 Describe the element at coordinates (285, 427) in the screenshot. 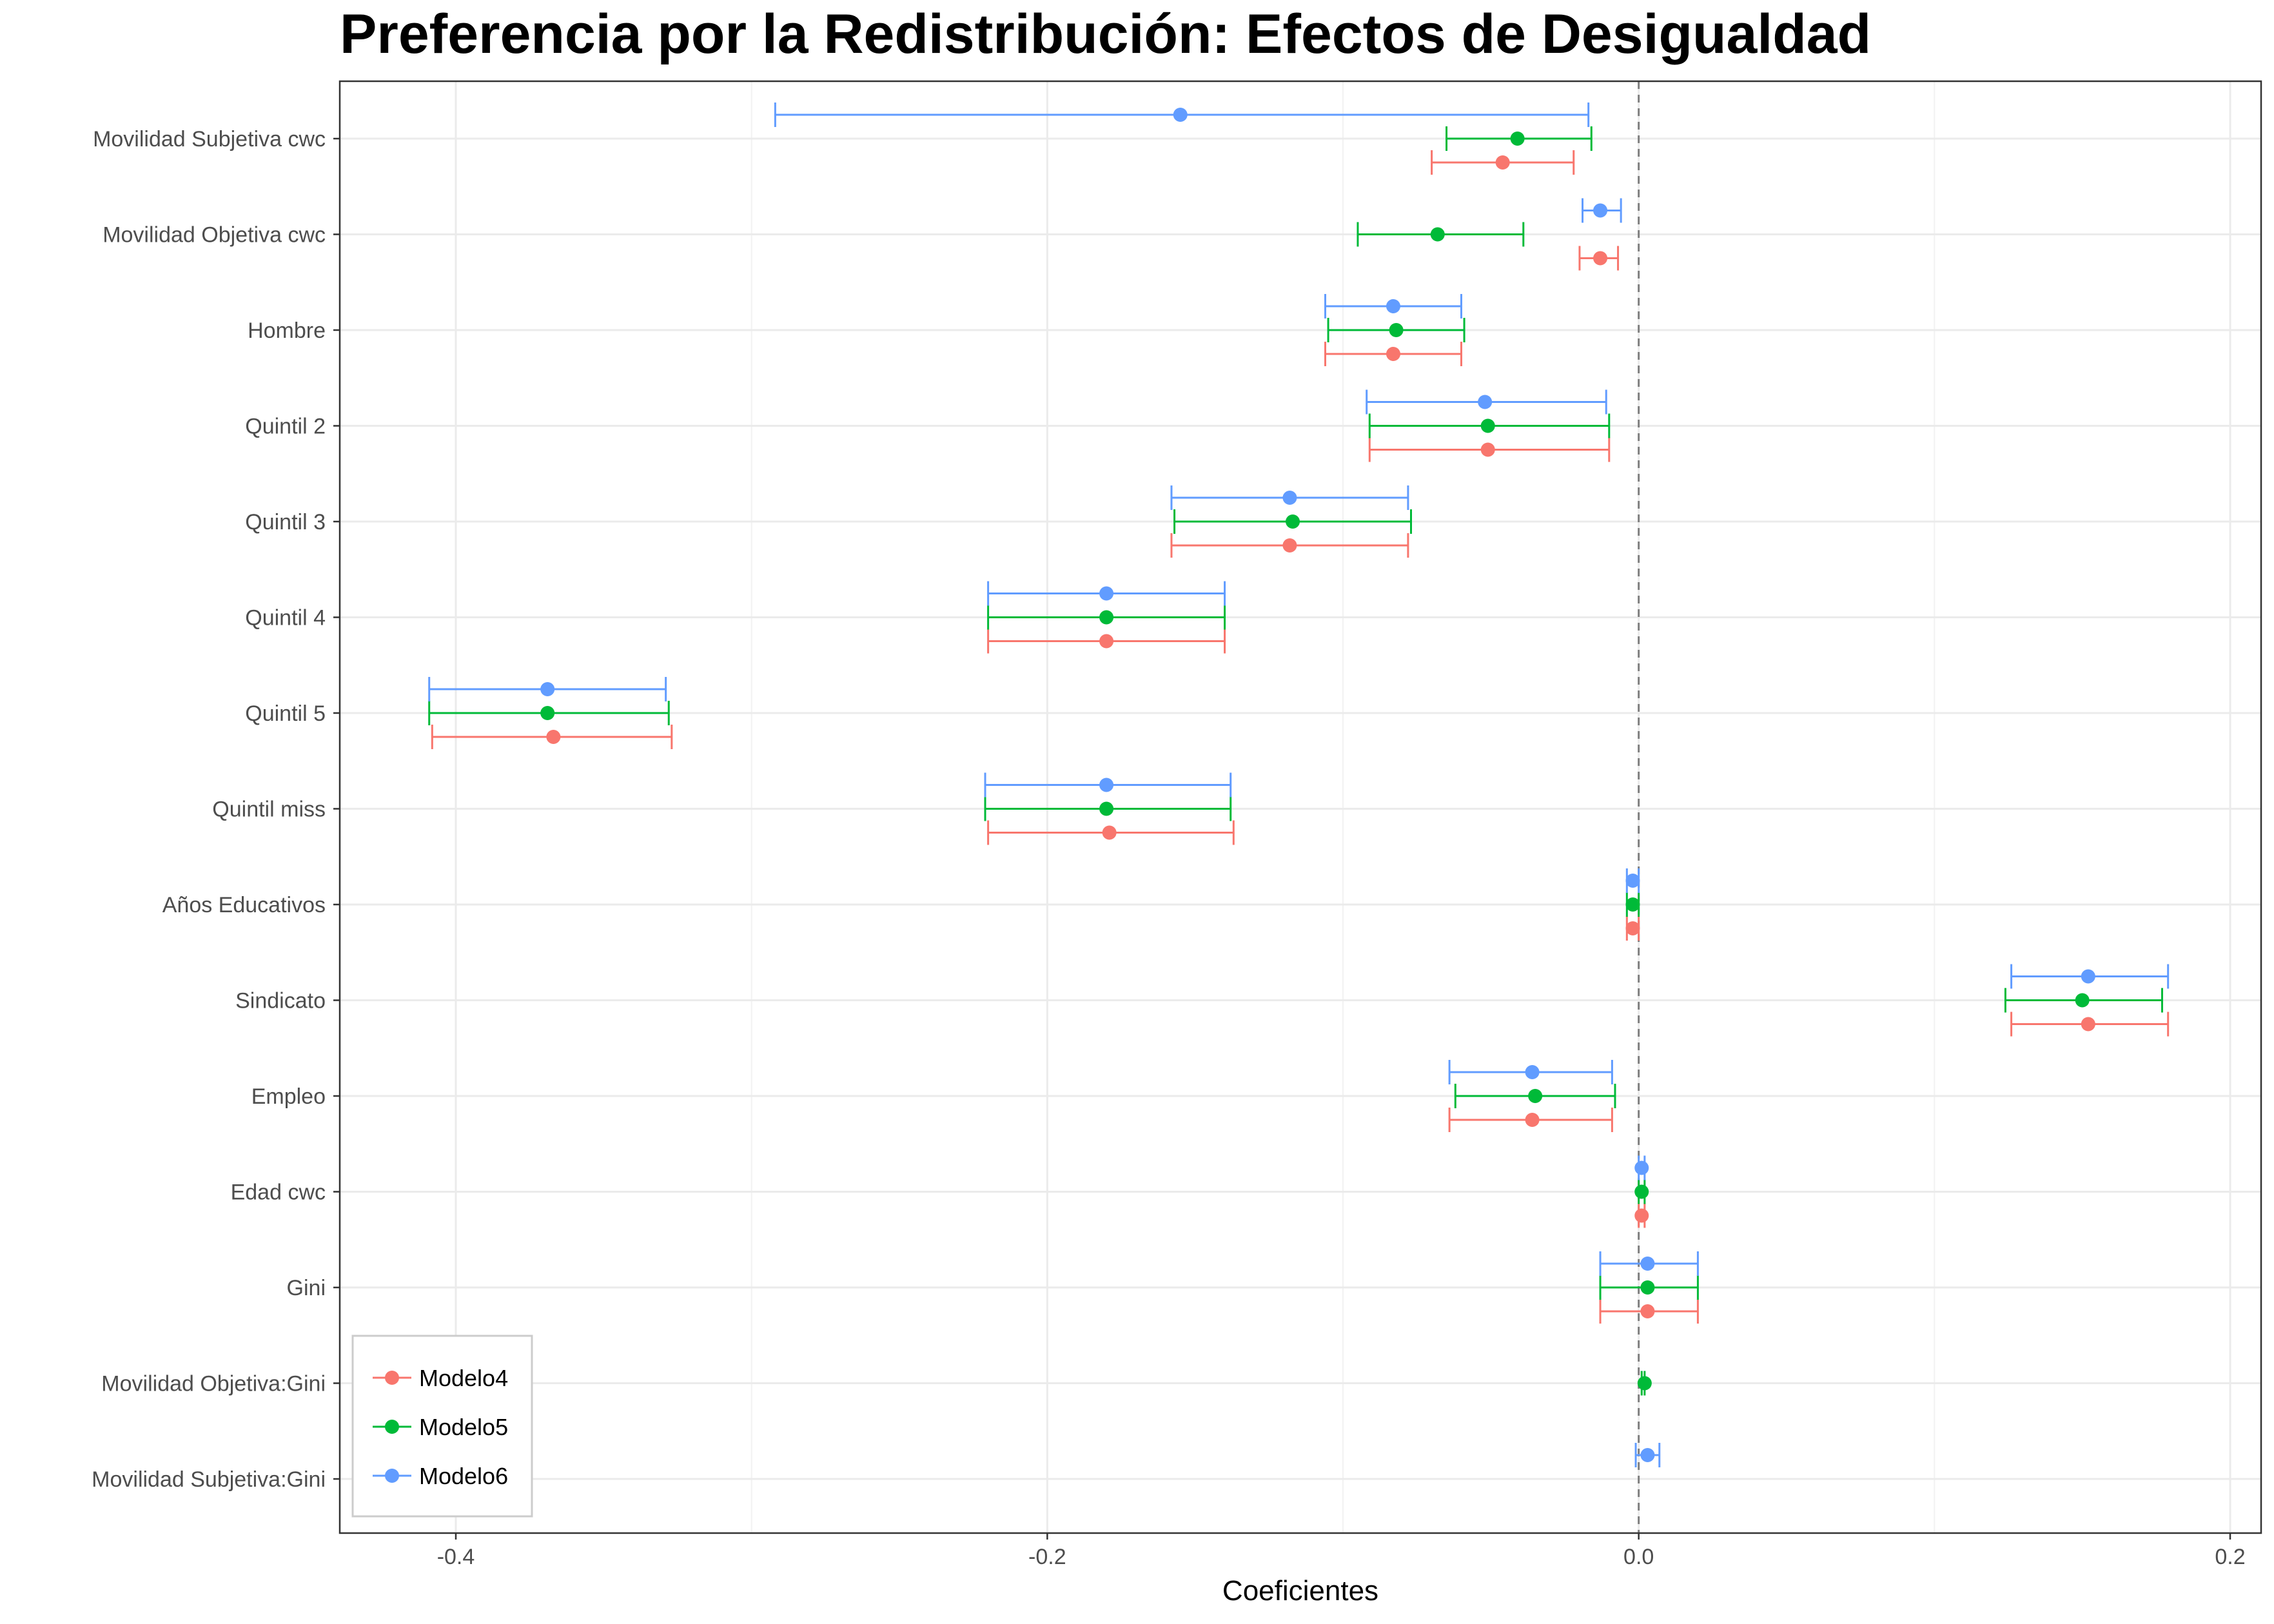

I see `y-tick-label: Quintil 2` at that location.